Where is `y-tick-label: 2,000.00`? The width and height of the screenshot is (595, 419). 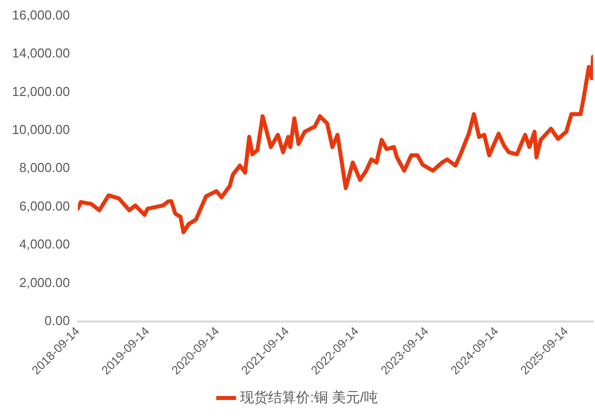
y-tick-label: 2,000.00 is located at coordinates (44, 282).